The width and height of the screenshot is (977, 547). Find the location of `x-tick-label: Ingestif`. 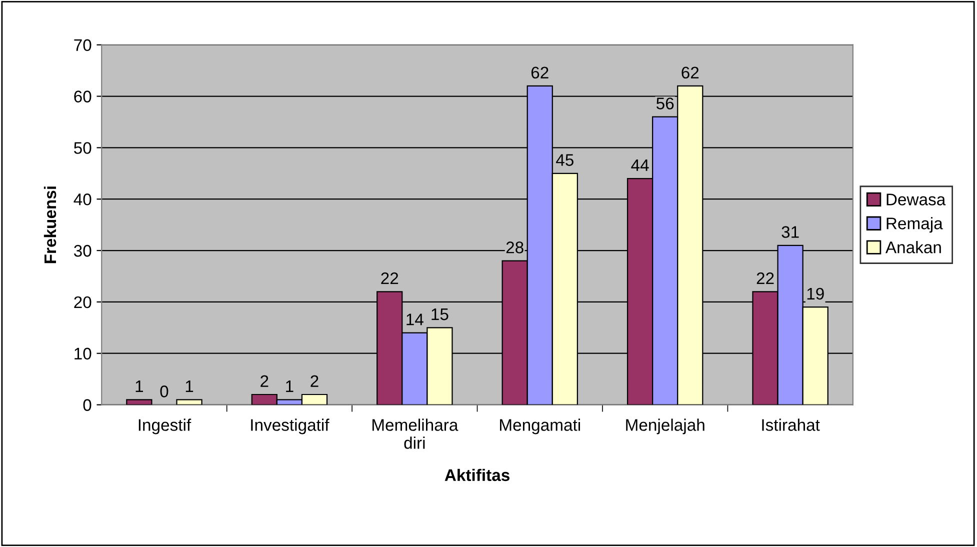

x-tick-label: Ingestif is located at coordinates (165, 426).